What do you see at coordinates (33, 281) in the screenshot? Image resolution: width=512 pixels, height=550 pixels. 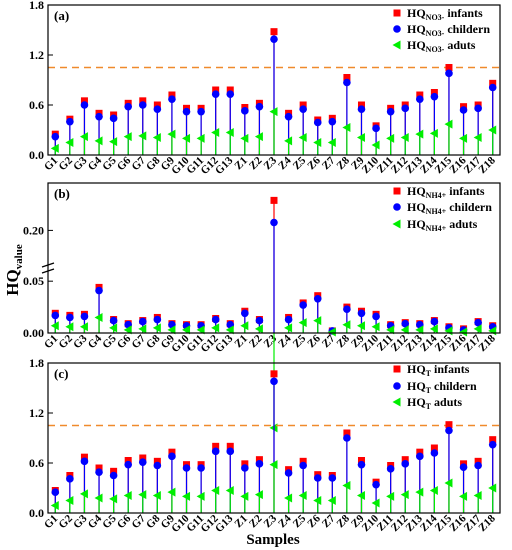 I see `y-tick-label: 0.05` at bounding box center [33, 281].